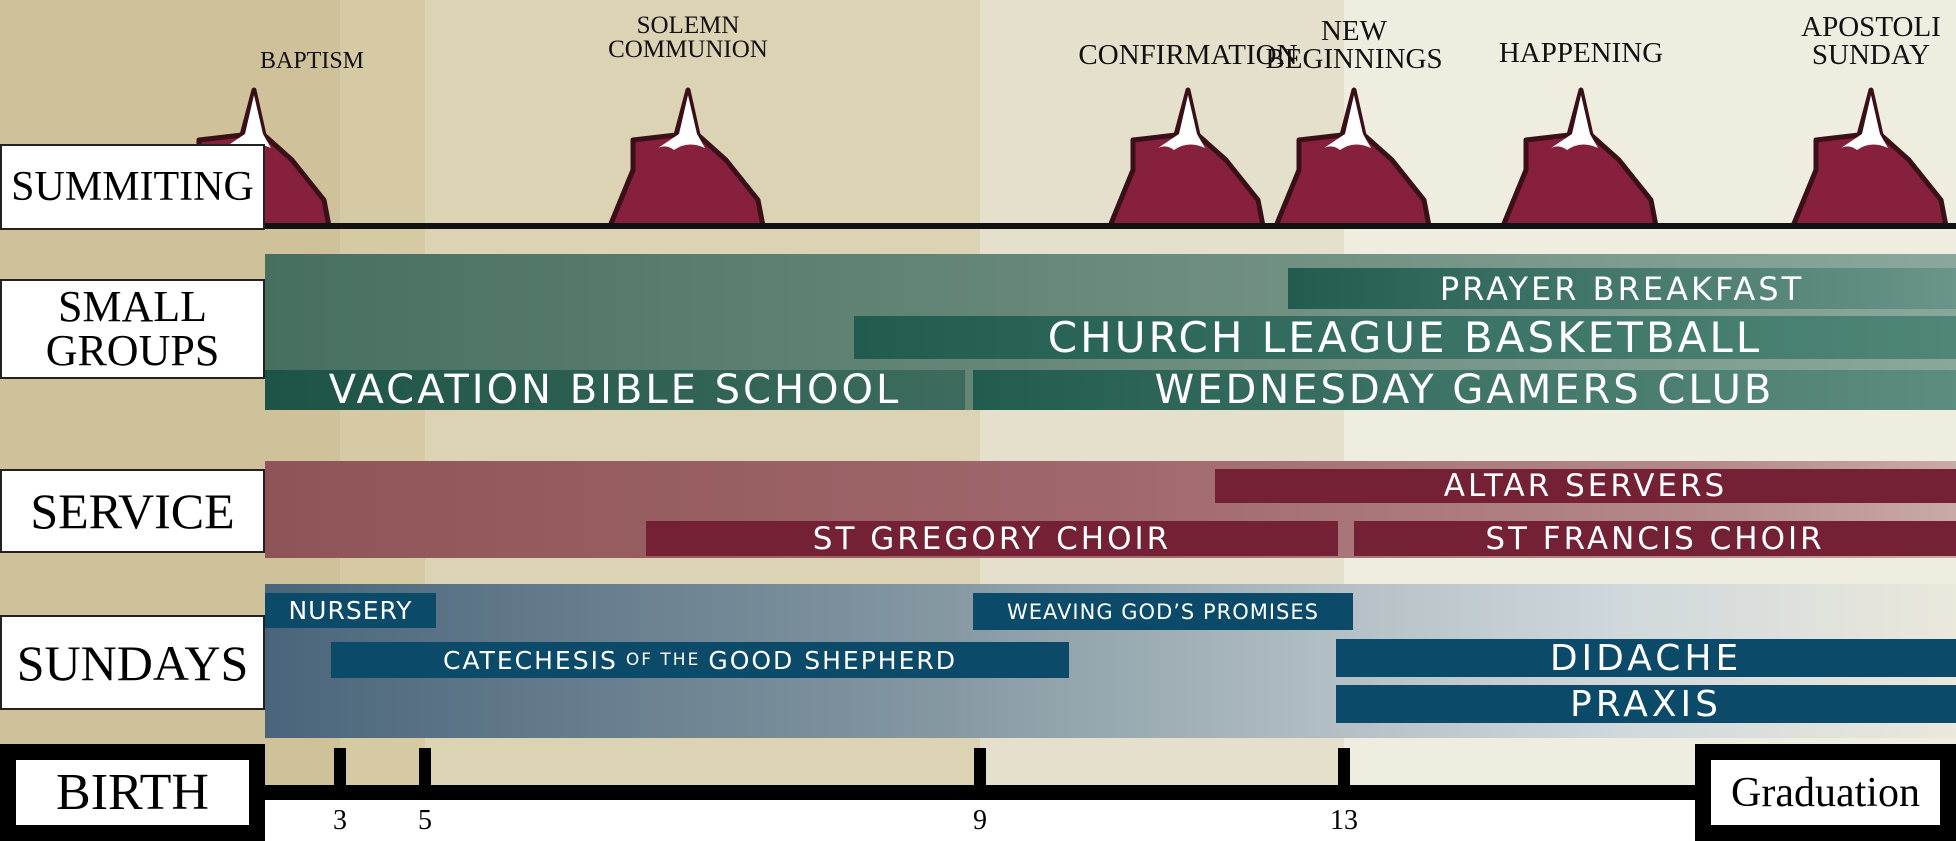 The width and height of the screenshot is (1956, 841). What do you see at coordinates (1354, 31) in the screenshot?
I see `milestone-label-line: NEW` at bounding box center [1354, 31].